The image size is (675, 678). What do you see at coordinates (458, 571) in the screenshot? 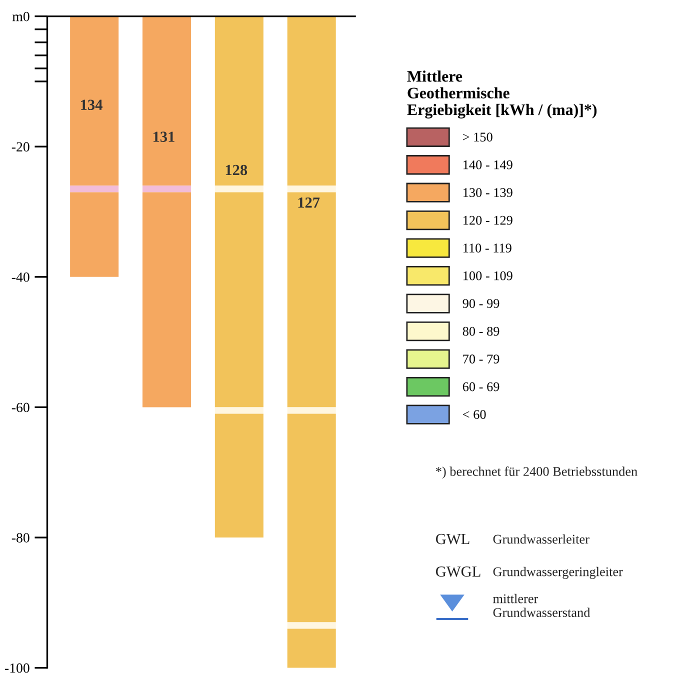
I see `text: GWGL` at bounding box center [458, 571].